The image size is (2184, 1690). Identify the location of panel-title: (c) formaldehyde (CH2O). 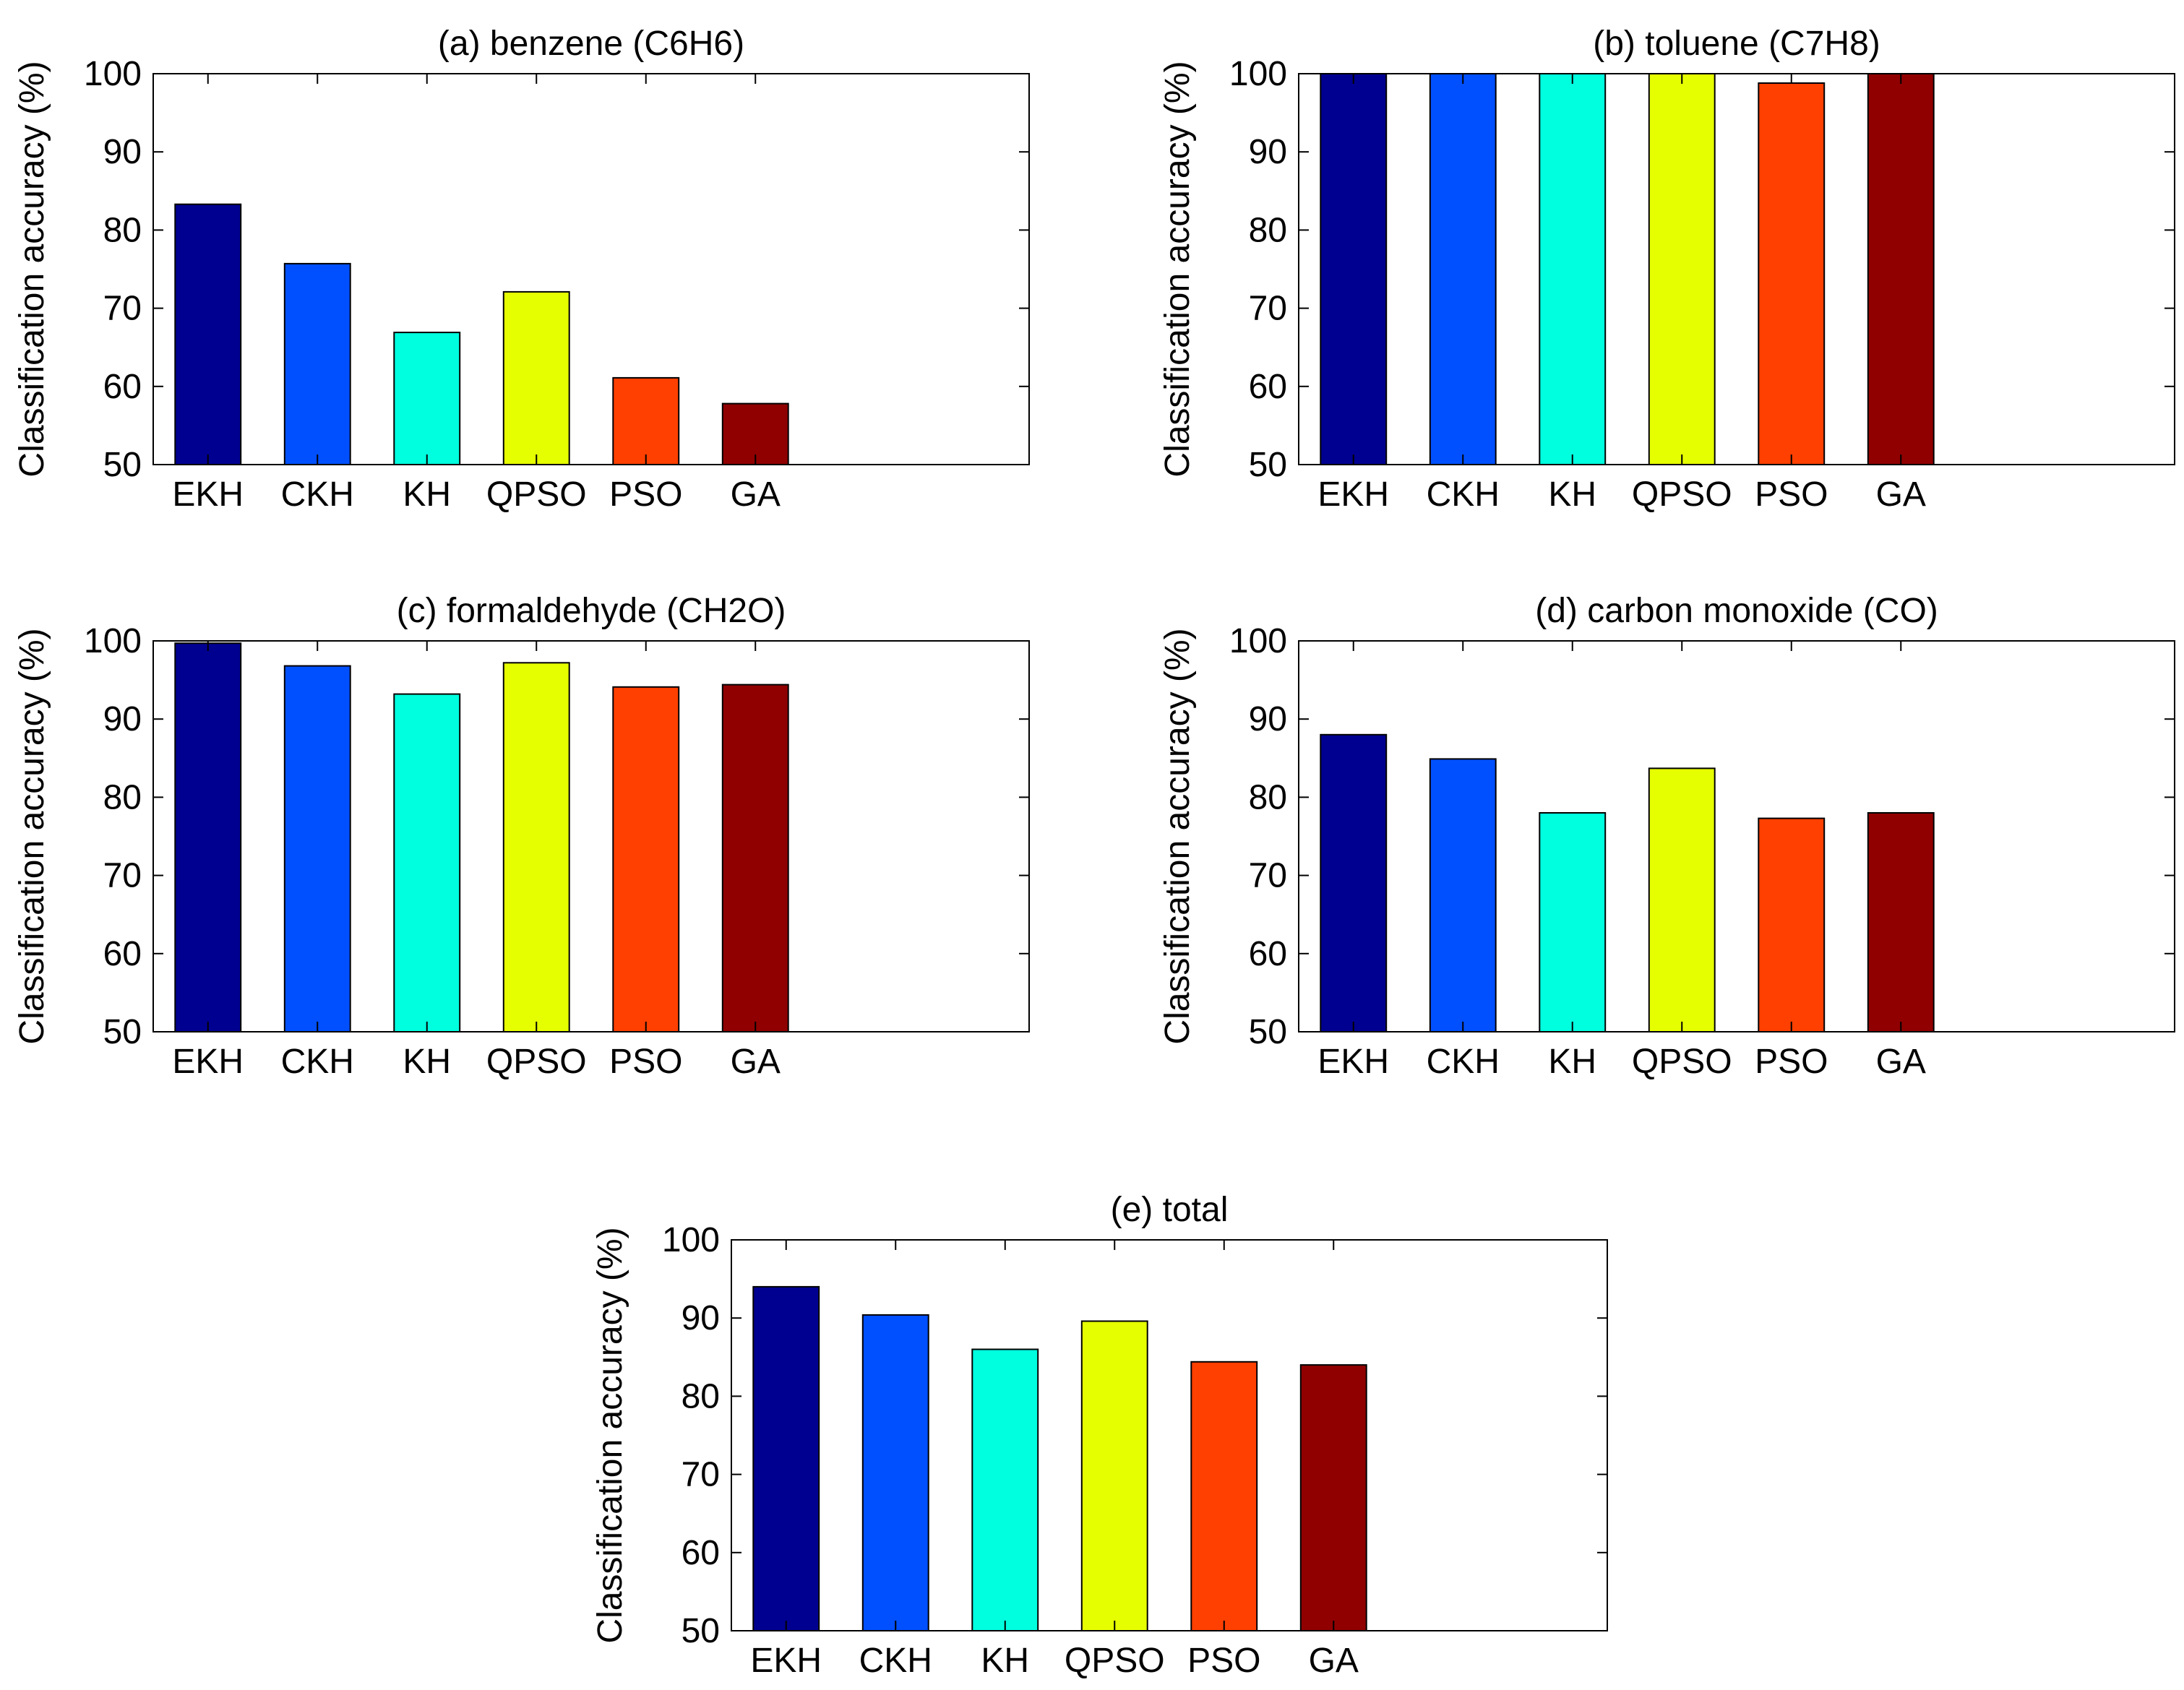
(591, 611).